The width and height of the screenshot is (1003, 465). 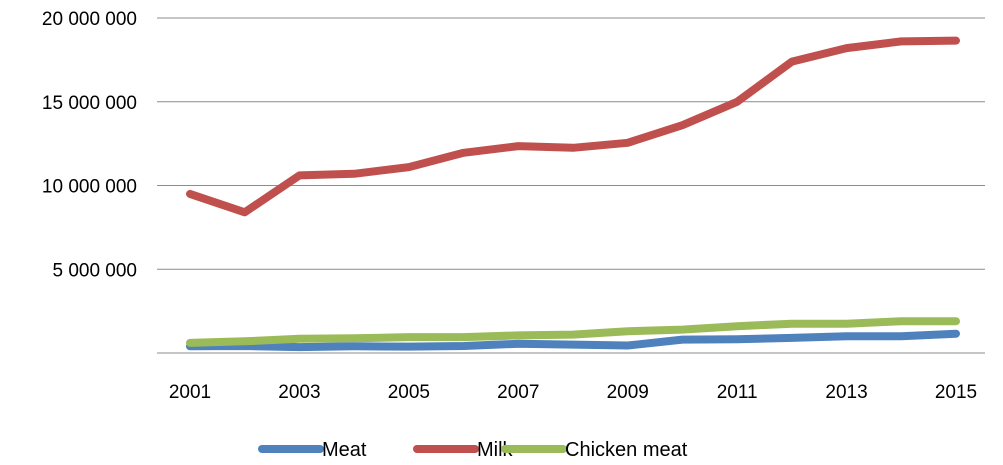 I want to click on x-tick-label: 2005, so click(x=409, y=392).